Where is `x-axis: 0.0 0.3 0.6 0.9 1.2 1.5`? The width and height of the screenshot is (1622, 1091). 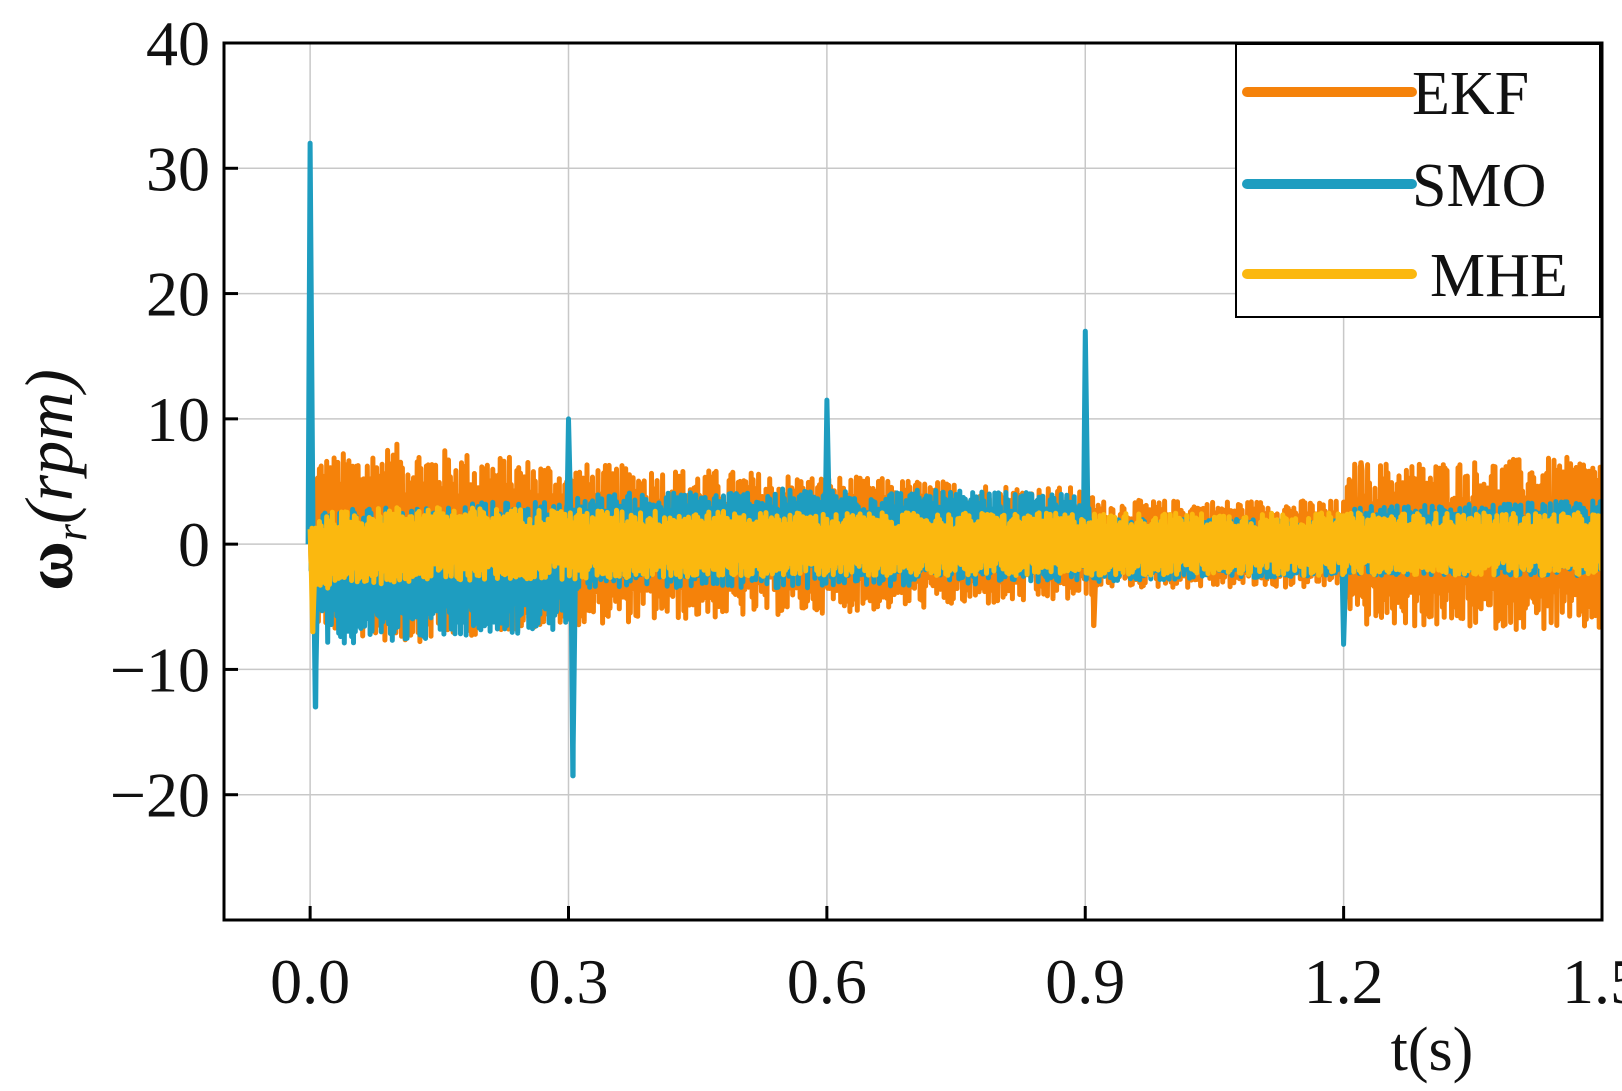
x-axis: 0.0 0.3 0.6 0.9 1.2 1.5 is located at coordinates (946, 961).